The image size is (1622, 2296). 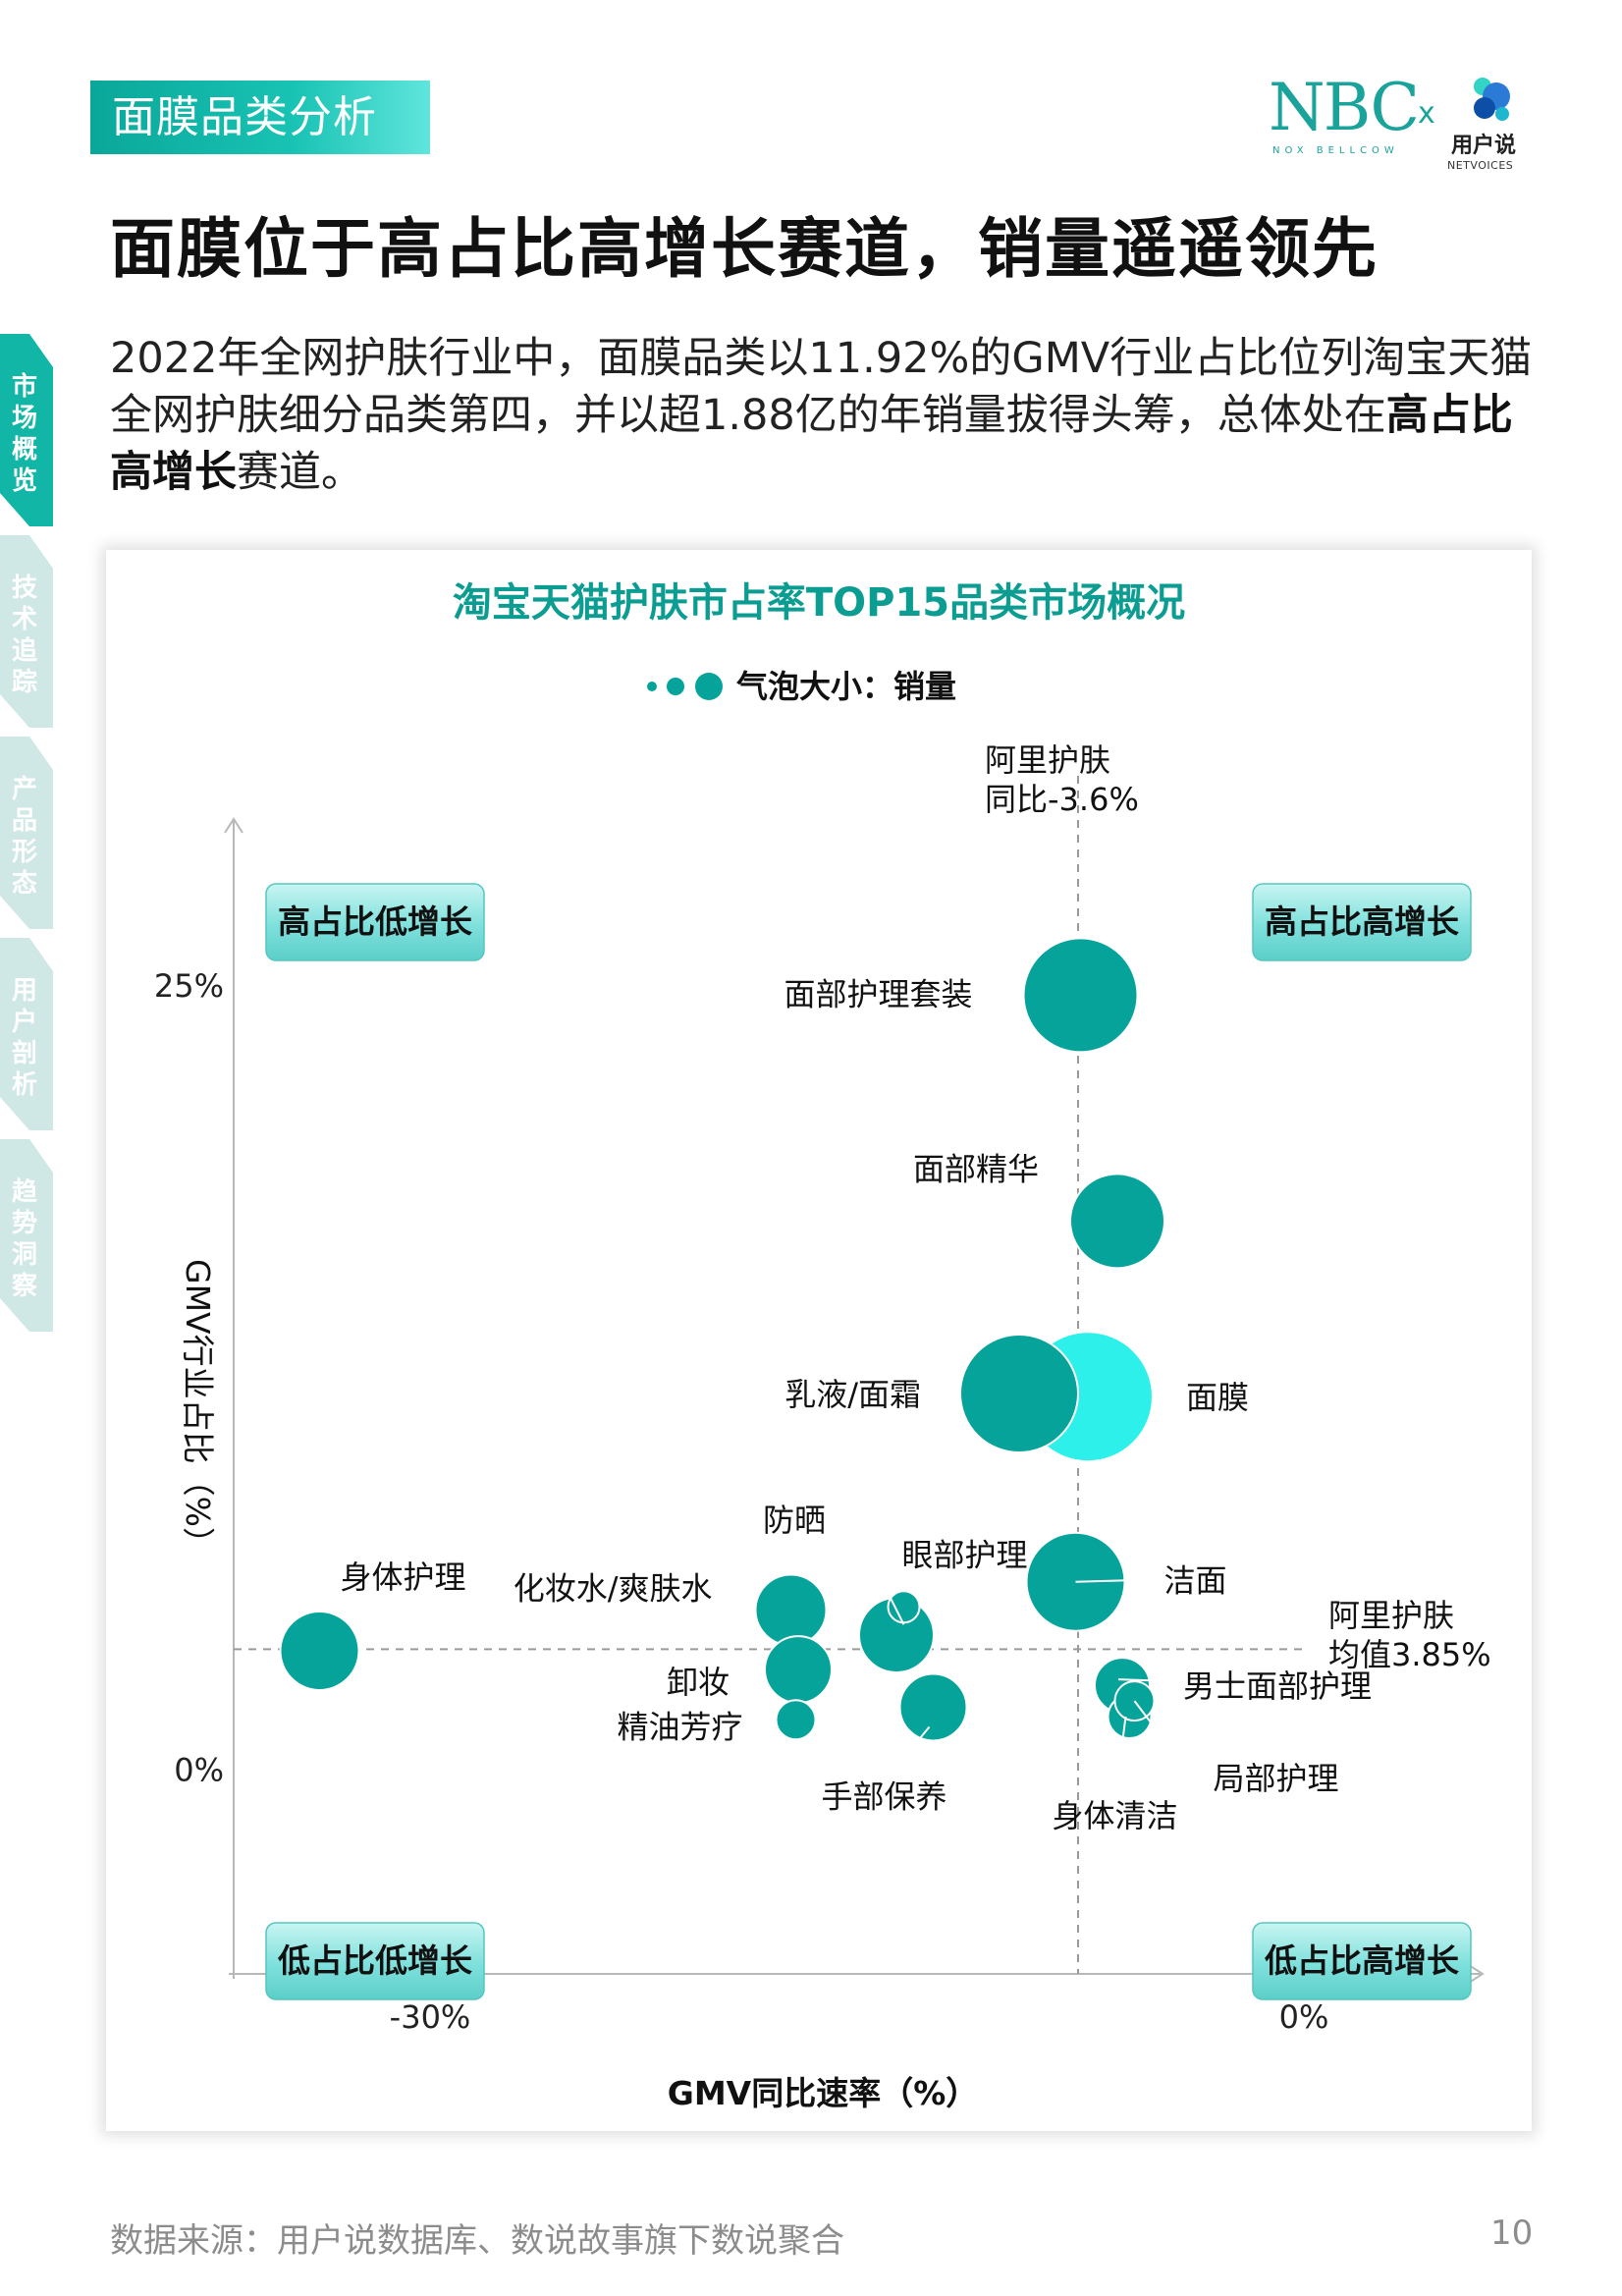 I want to click on y-axis-arrow-icon, so click(x=233, y=825).